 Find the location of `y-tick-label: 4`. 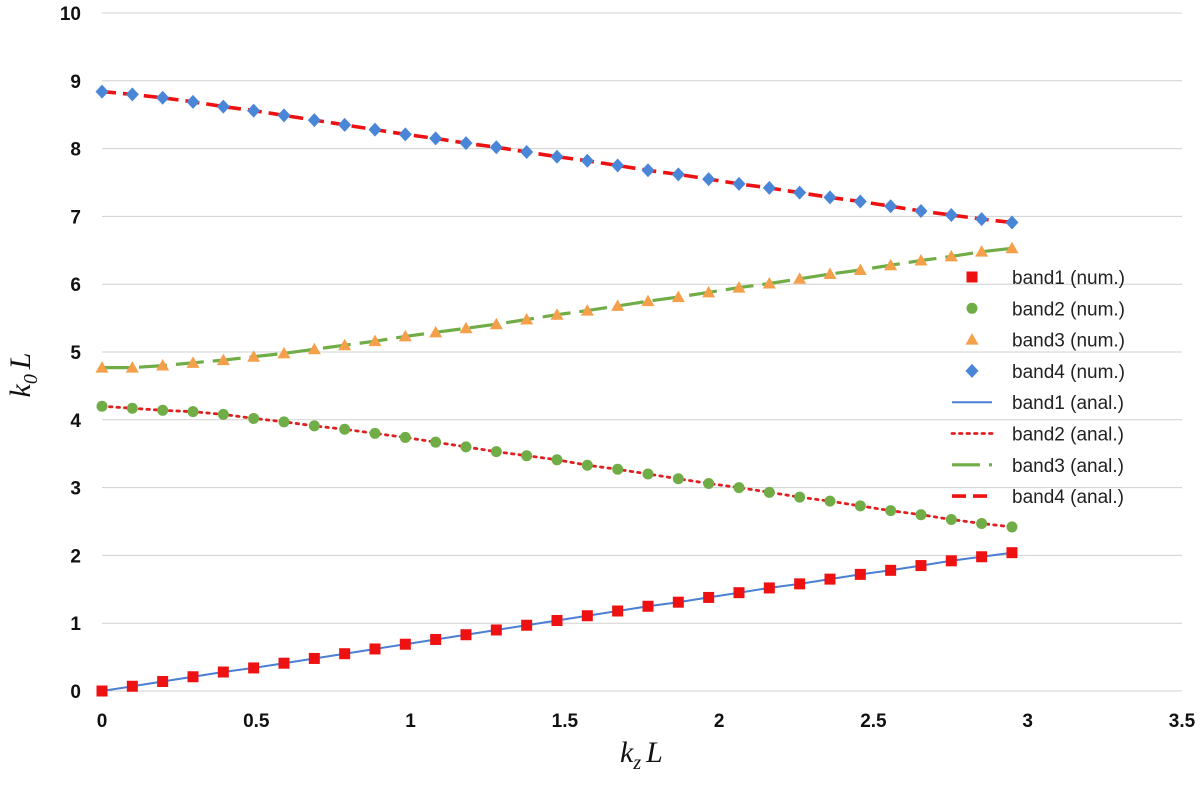

y-tick-label: 4 is located at coordinates (75, 421).